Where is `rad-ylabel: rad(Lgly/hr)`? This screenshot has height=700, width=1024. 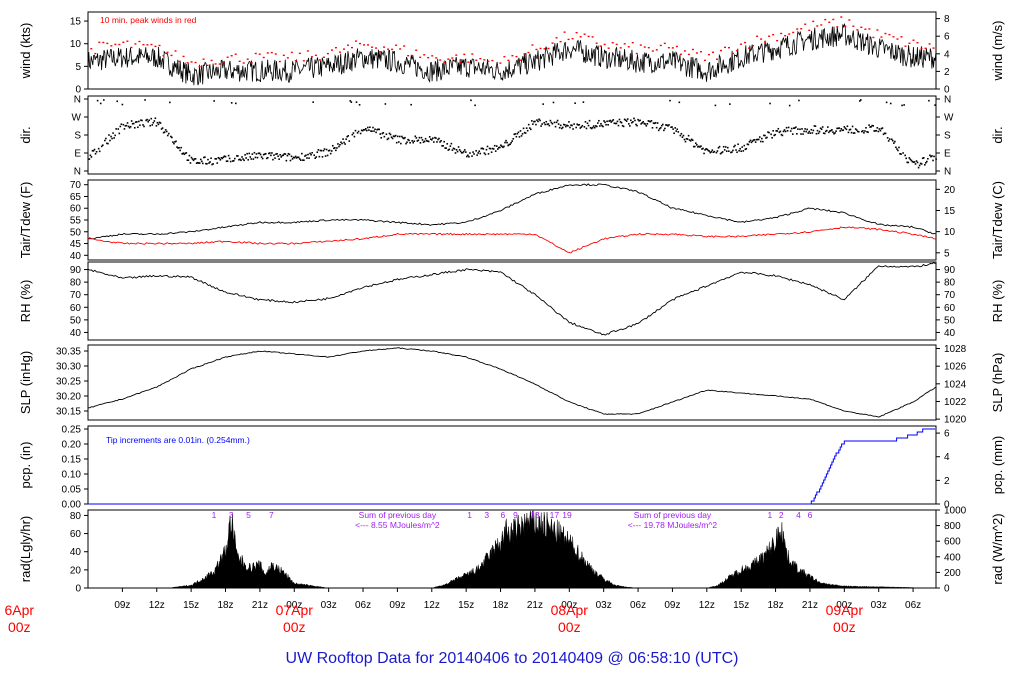 rad-ylabel: rad(Lgly/hr) is located at coordinates (25, 549).